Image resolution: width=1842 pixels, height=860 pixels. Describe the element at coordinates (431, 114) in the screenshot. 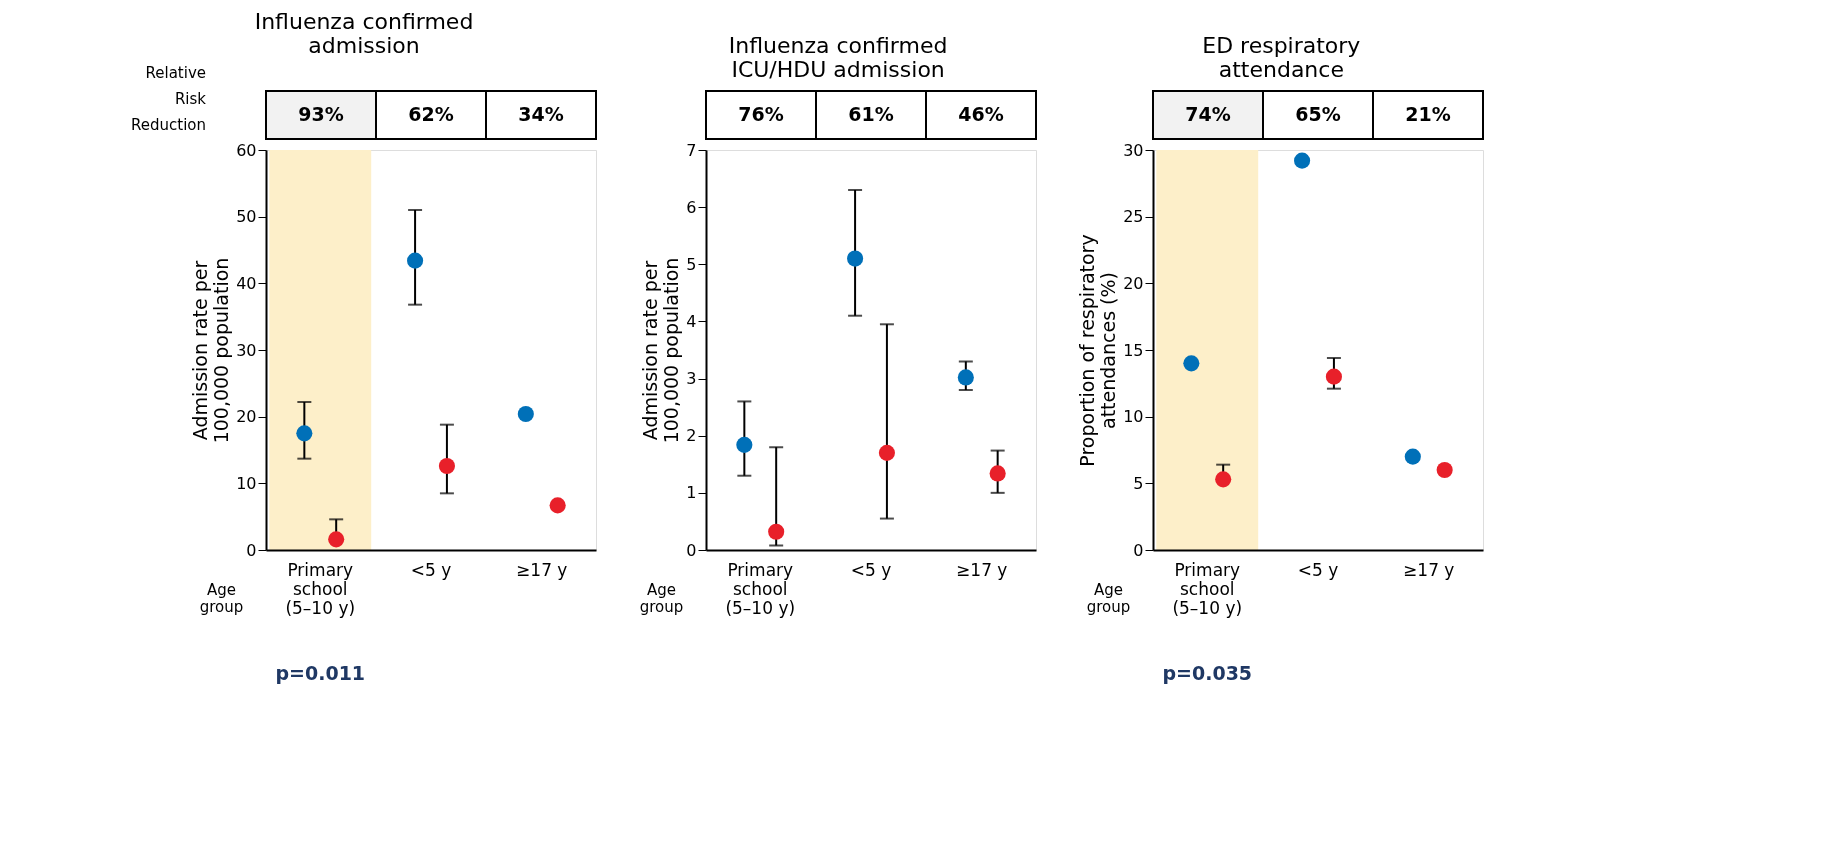

I see `text: 62%` at that location.